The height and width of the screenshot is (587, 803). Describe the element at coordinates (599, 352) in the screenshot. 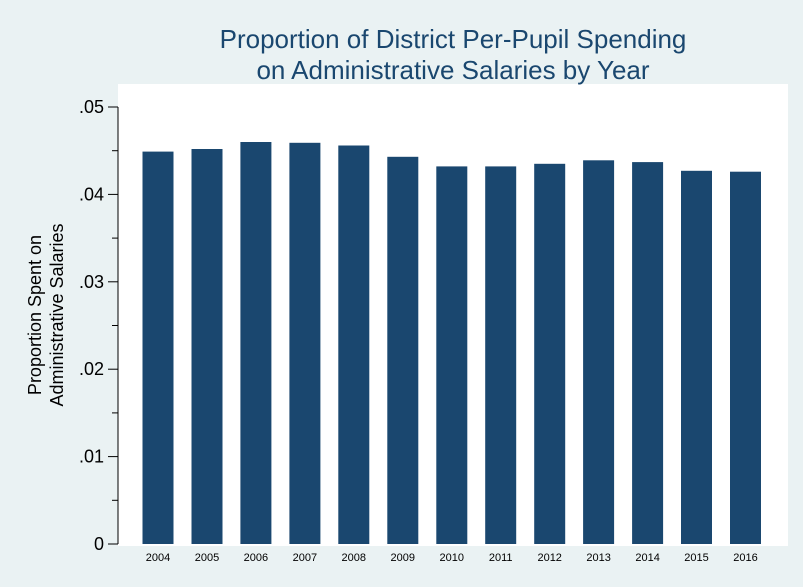

I see `bar-2013` at that location.